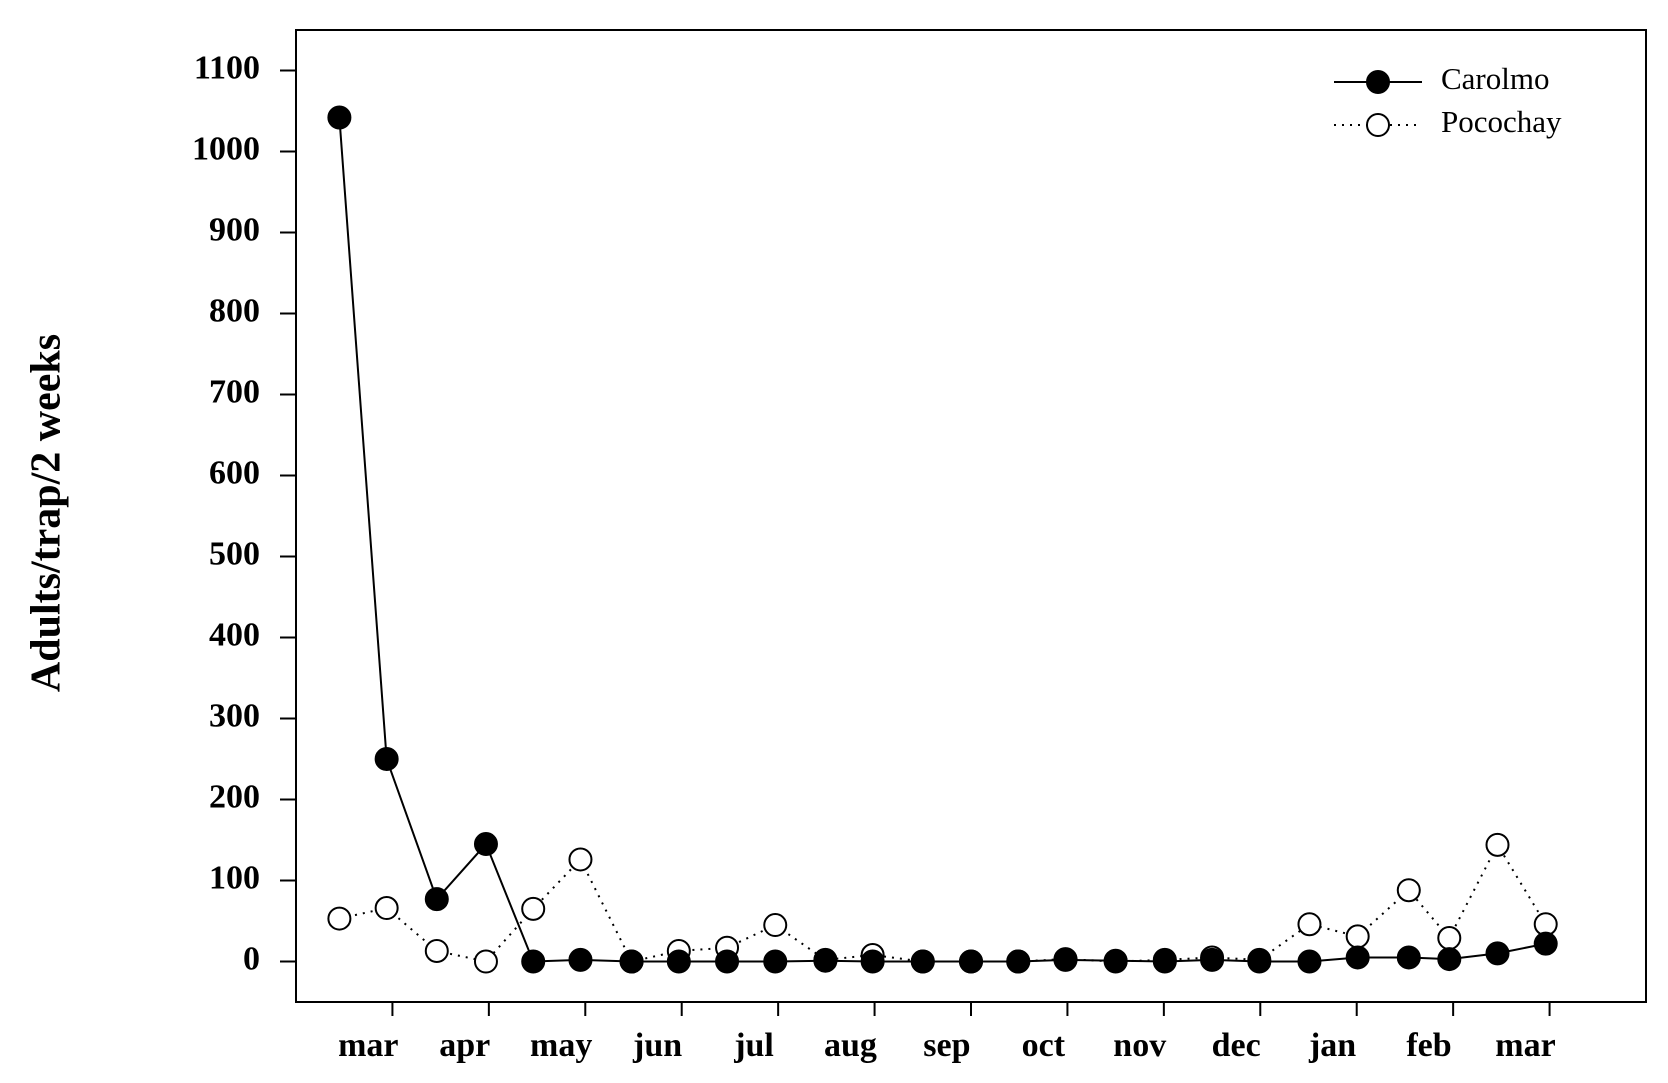 Image resolution: width=1668 pixels, height=1083 pixels. What do you see at coordinates (657, 1045) in the screenshot?
I see `x-tick-label: jun` at bounding box center [657, 1045].